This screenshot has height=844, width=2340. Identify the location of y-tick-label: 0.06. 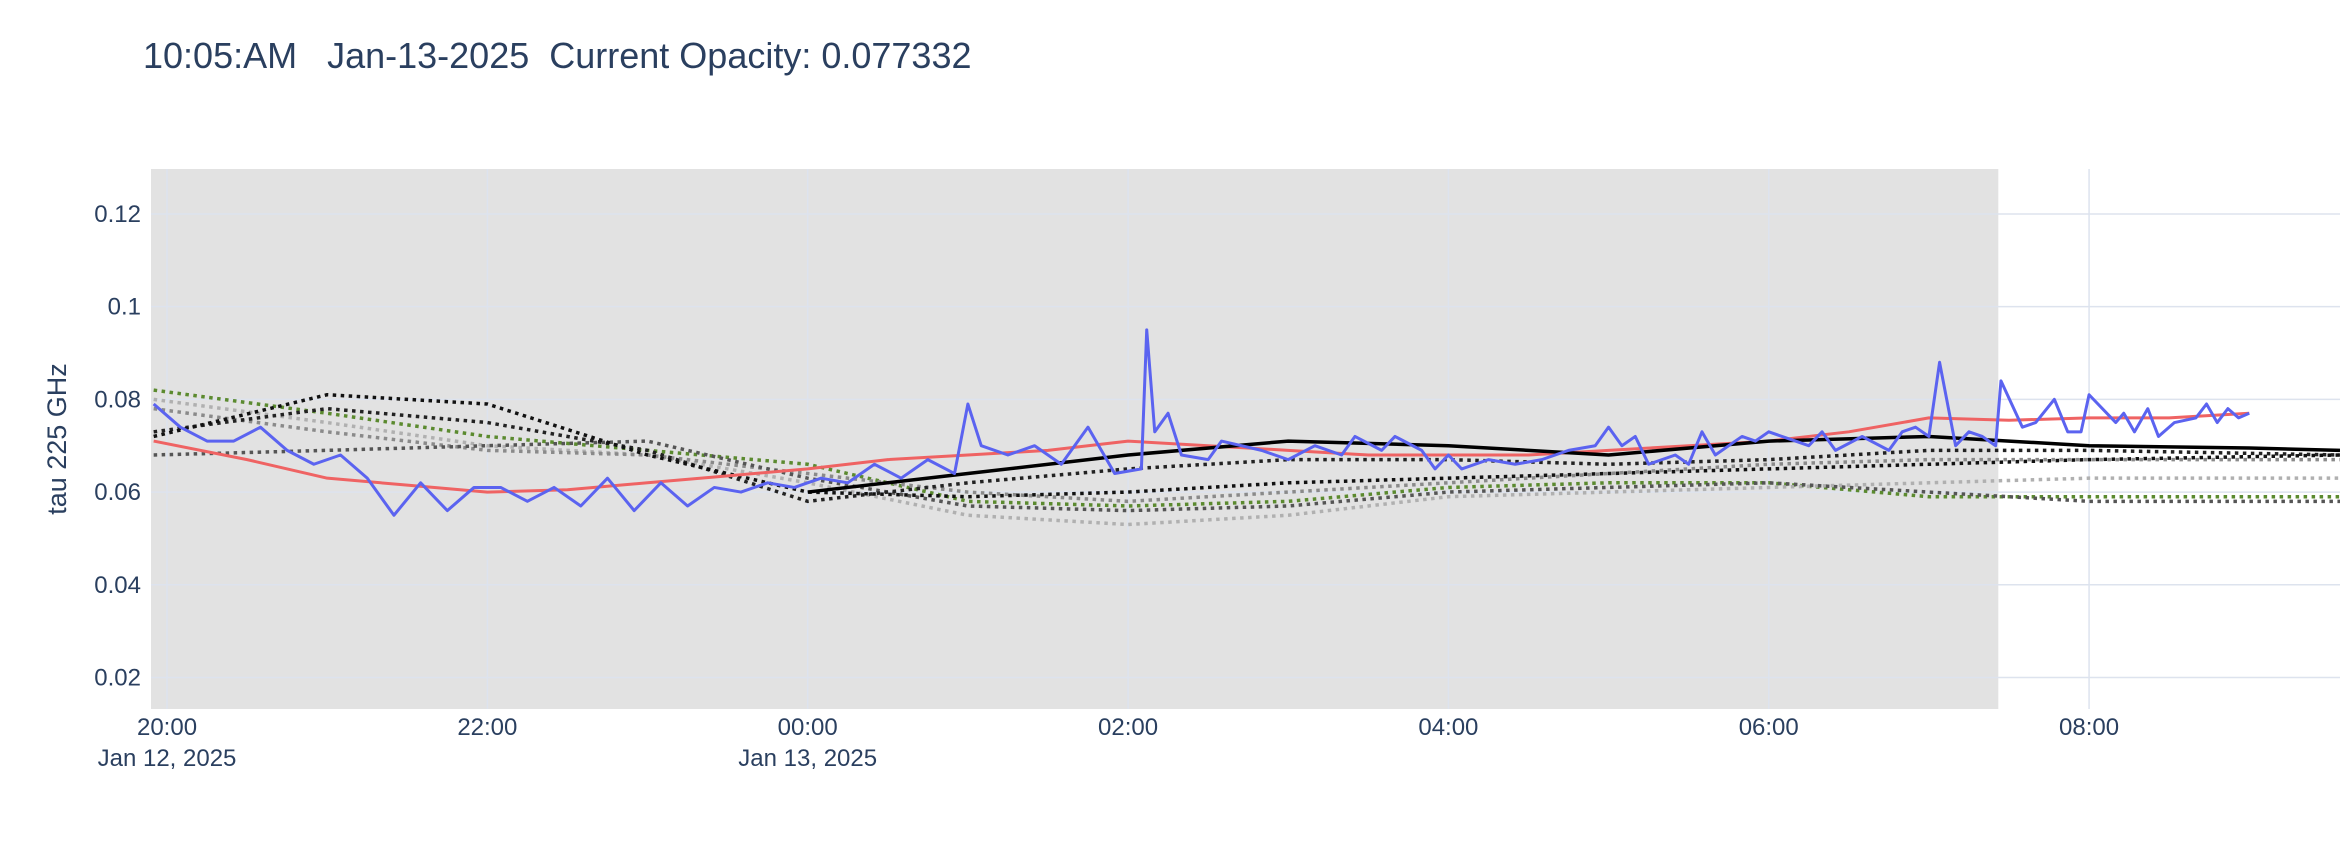
(117, 492).